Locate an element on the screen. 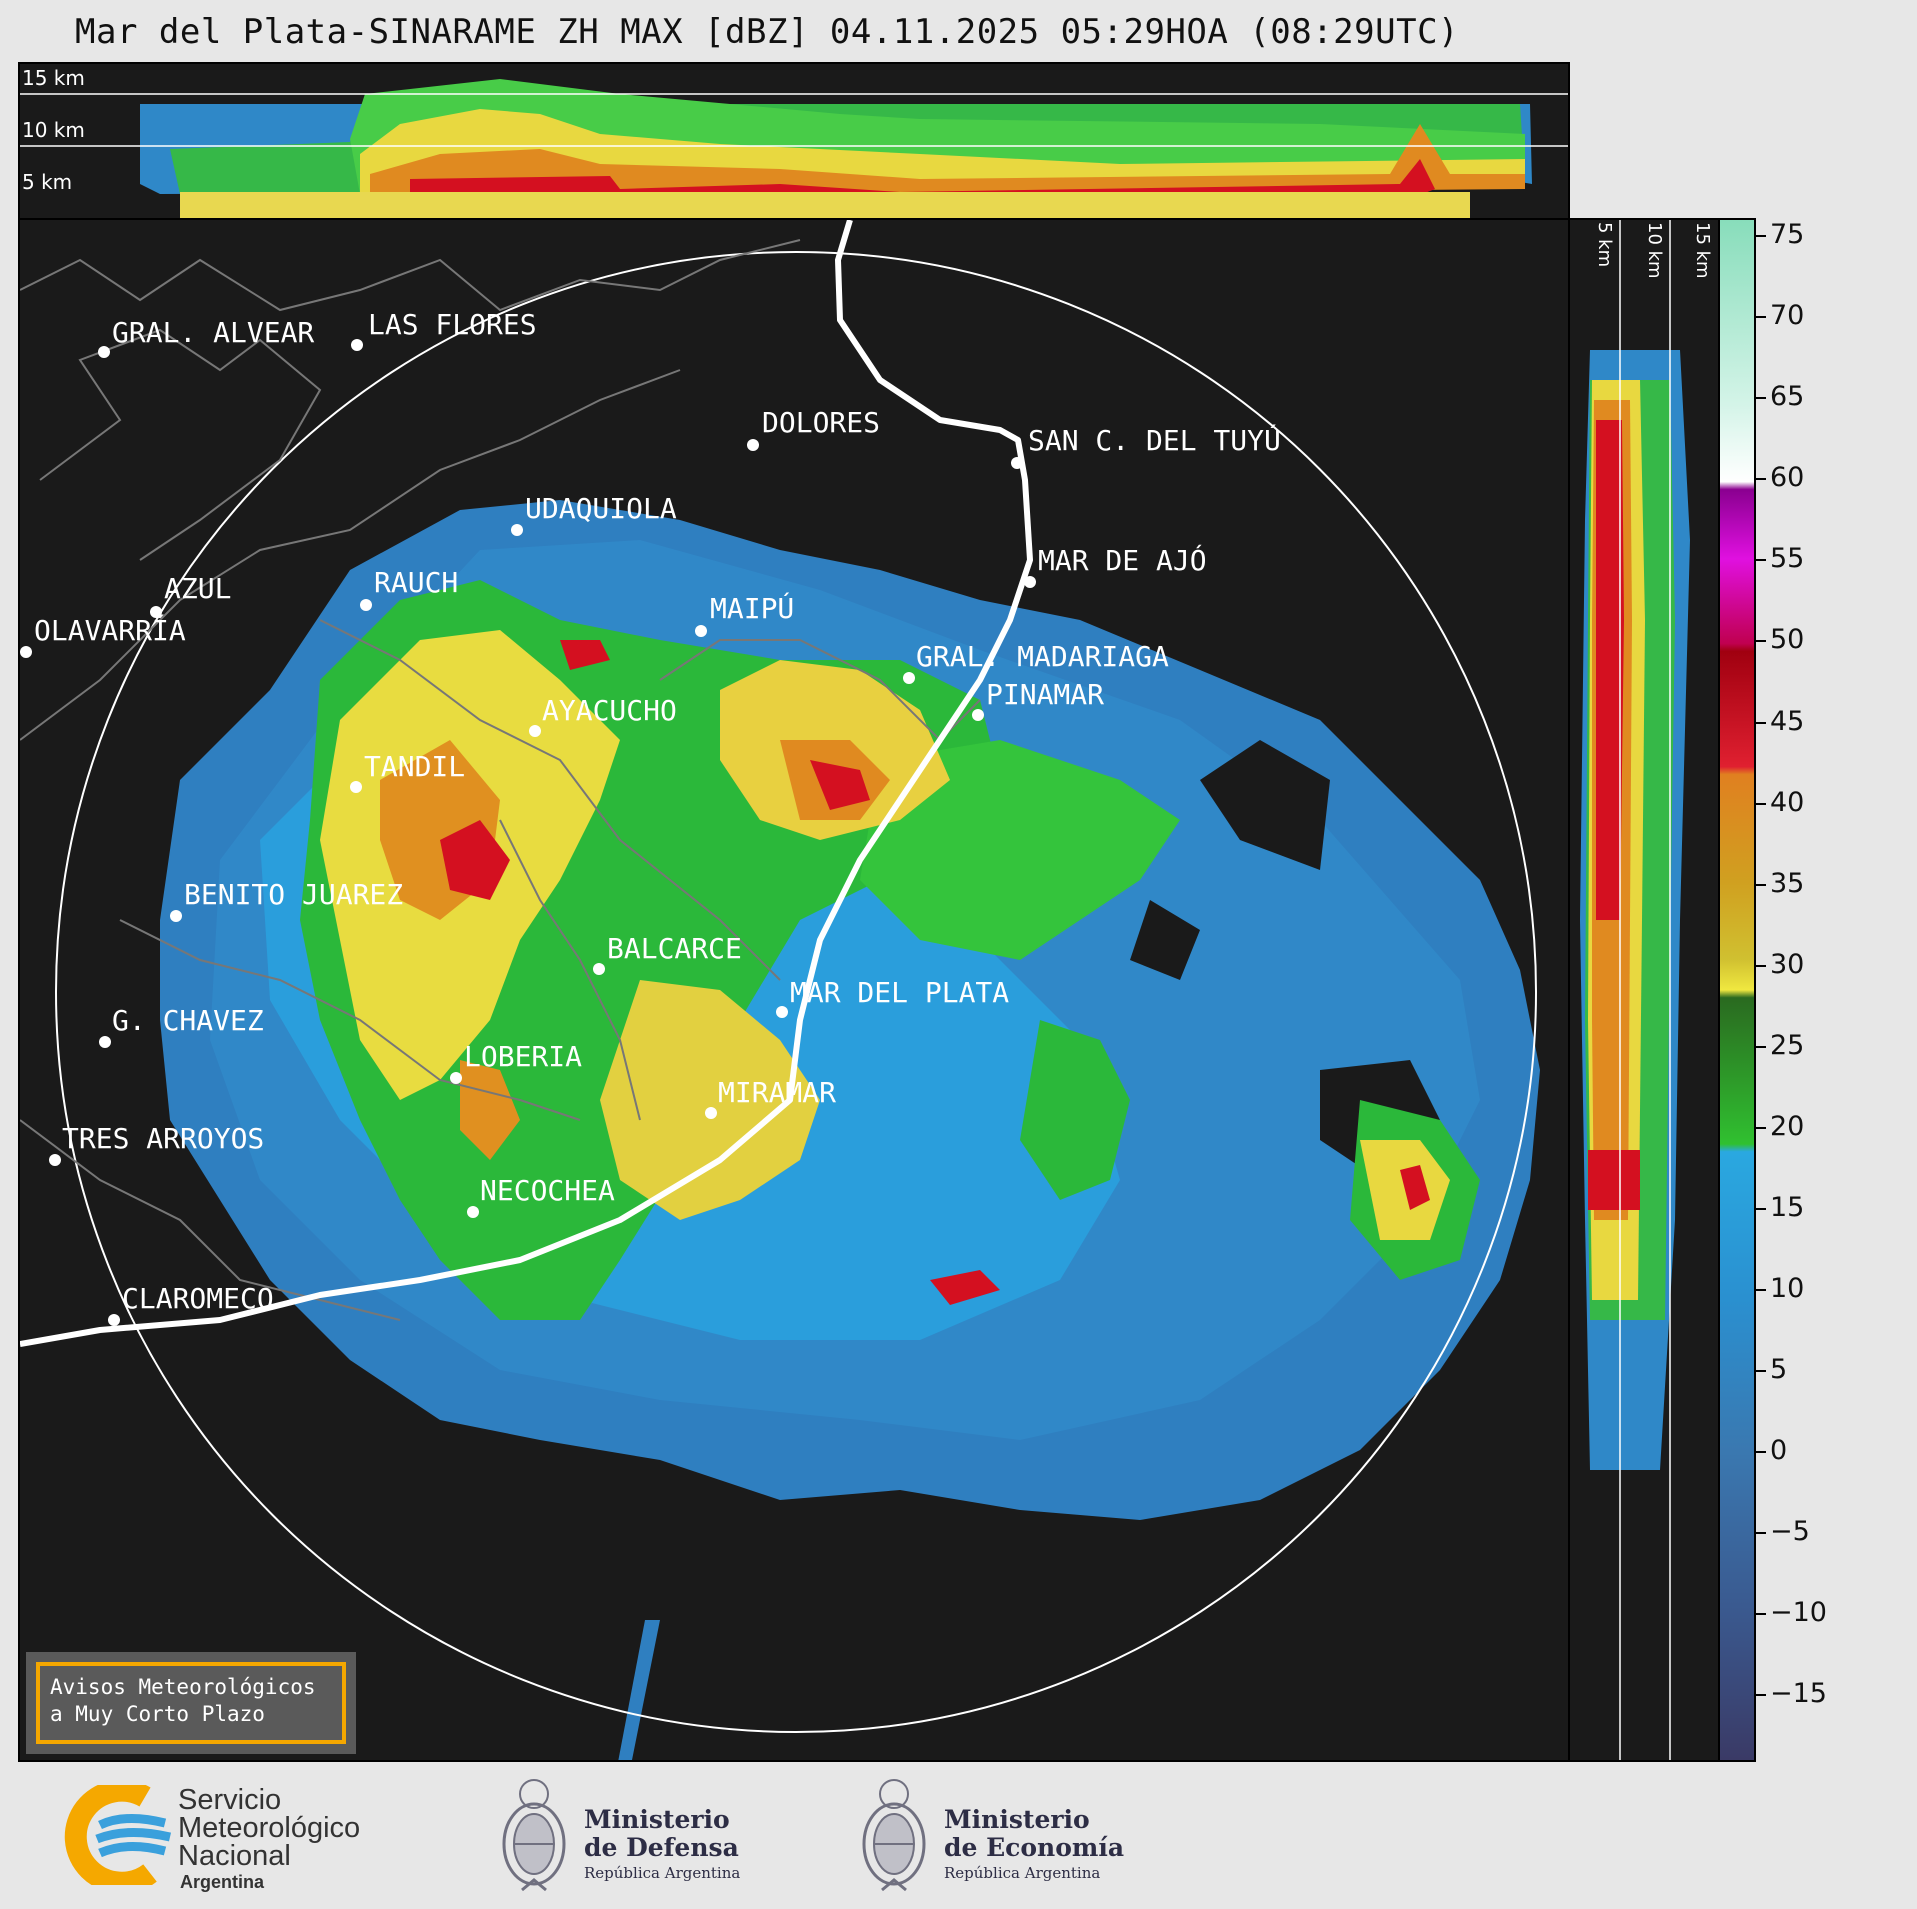 This screenshot has height=1909, width=1917. colorbar-tick-label: 65 is located at coordinates (1787, 397).